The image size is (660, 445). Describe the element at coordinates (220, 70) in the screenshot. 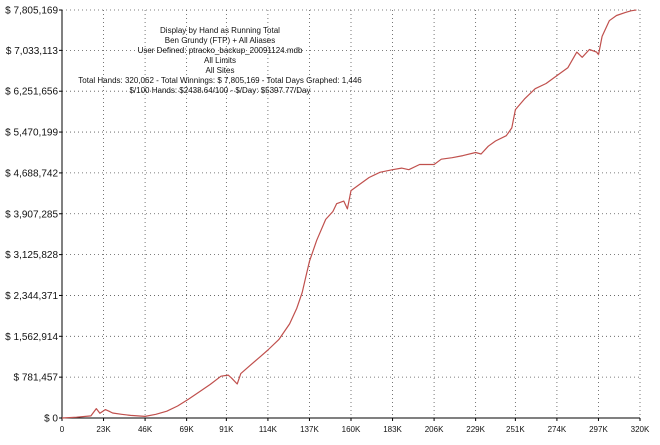

I see `header-line: All Sites` at that location.